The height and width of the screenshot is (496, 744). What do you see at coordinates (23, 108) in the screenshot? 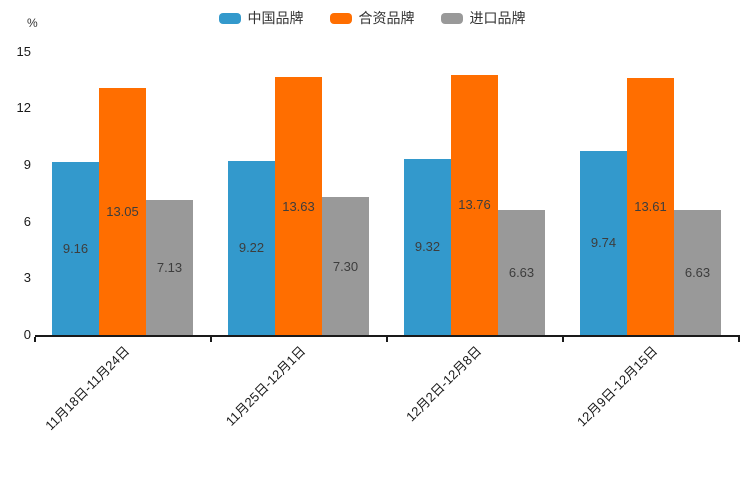
I see `y-axis-tick-label: 12` at bounding box center [23, 108].